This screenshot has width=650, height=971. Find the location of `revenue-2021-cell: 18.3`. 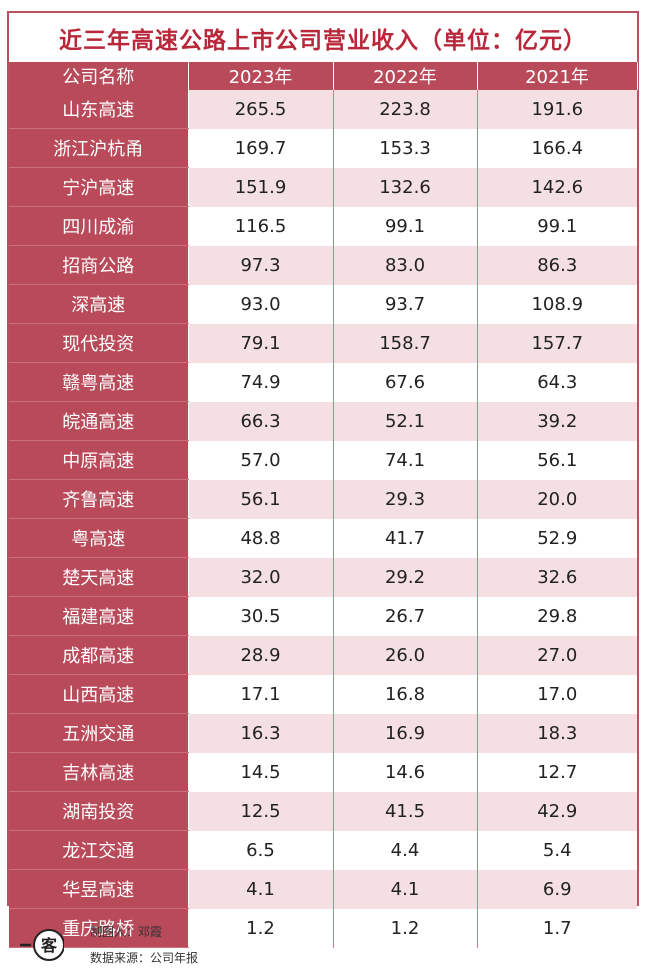

revenue-2021-cell: 18.3 is located at coordinates (557, 733).